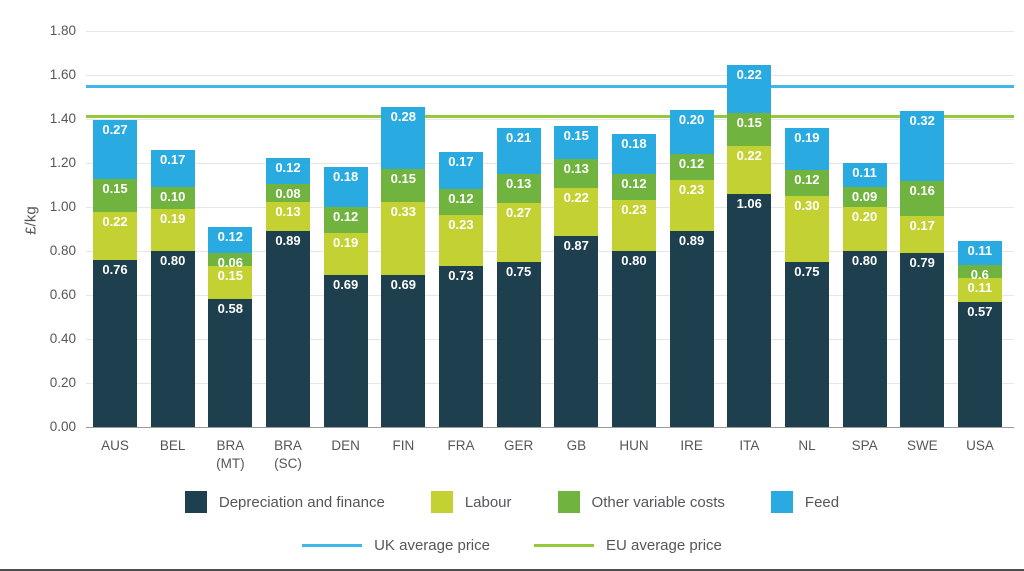 This screenshot has width=1024, height=571. I want to click on bar-column: 0.75 0.30 0.12 0.19, so click(806, 277).